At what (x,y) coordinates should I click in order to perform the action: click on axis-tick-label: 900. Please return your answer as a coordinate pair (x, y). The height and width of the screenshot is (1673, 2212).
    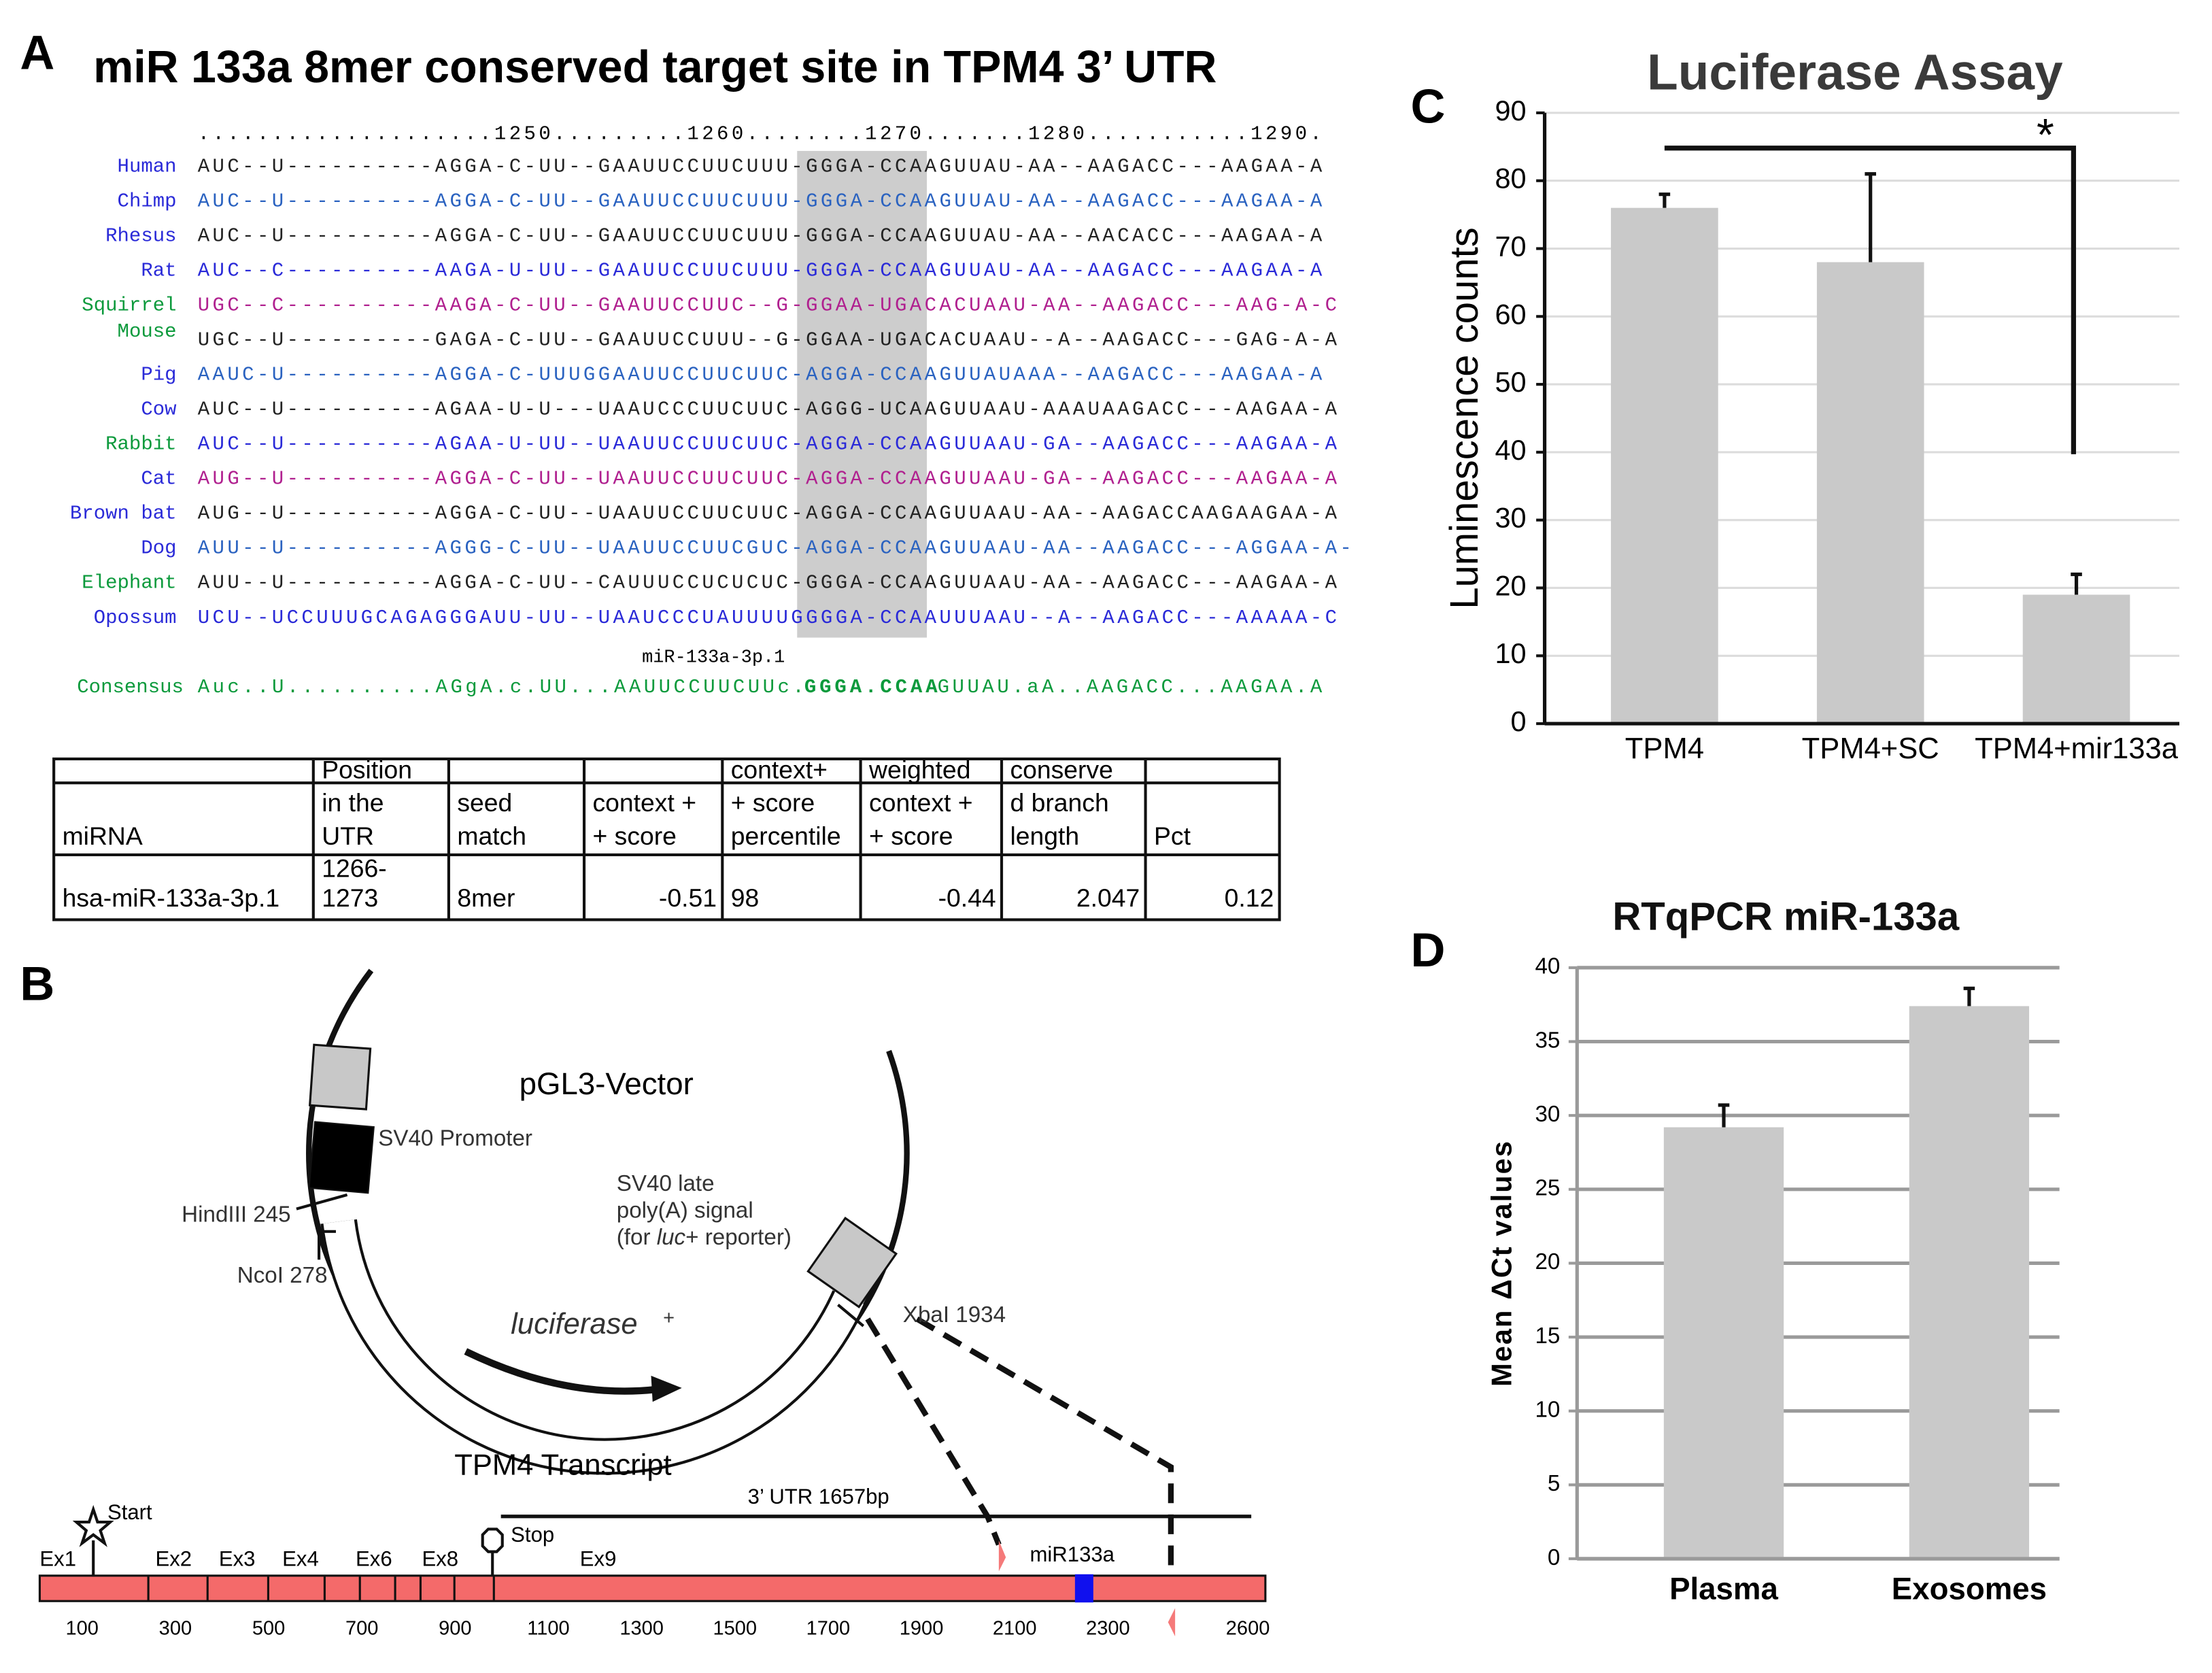
    Looking at the image, I should click on (455, 1628).